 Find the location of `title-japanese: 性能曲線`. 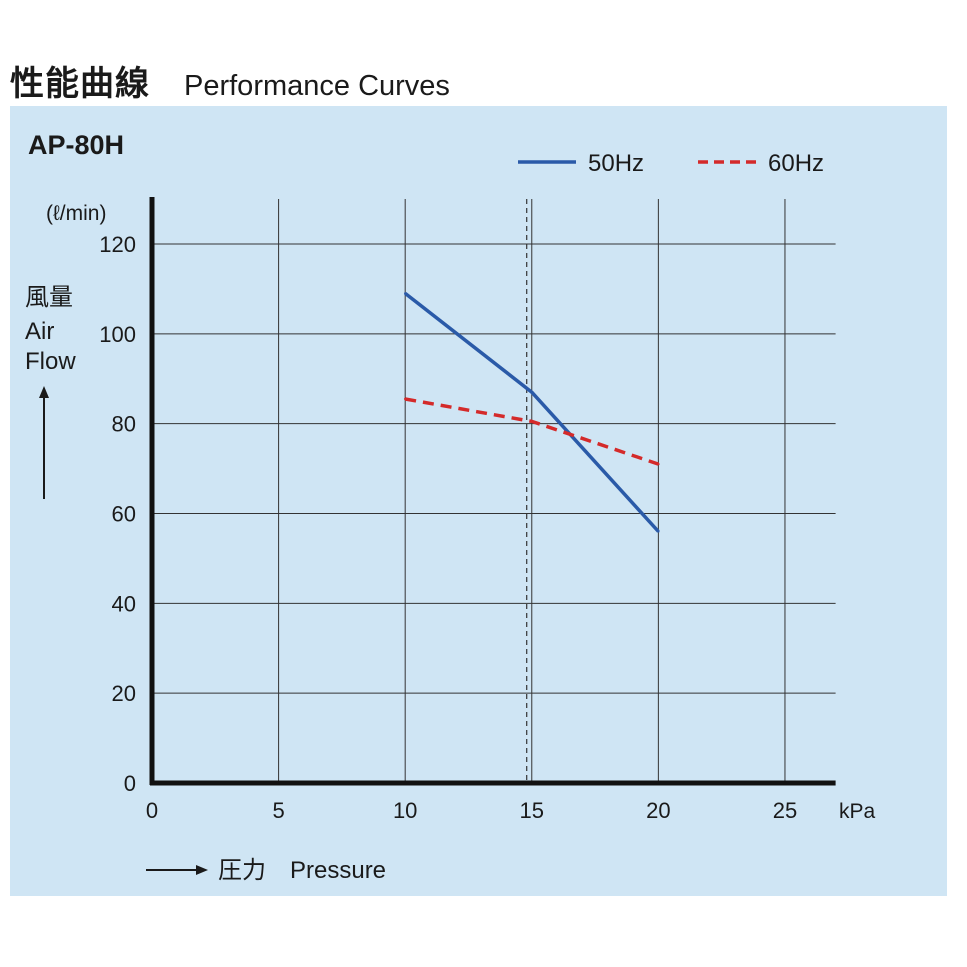

title-japanese: 性能曲線 is located at coordinates (80, 84).